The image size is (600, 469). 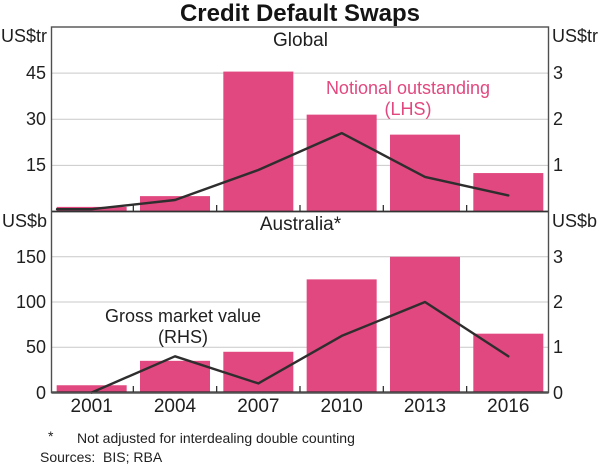 What do you see at coordinates (30, 302) in the screenshot?
I see `y-tick-left: 100` at bounding box center [30, 302].